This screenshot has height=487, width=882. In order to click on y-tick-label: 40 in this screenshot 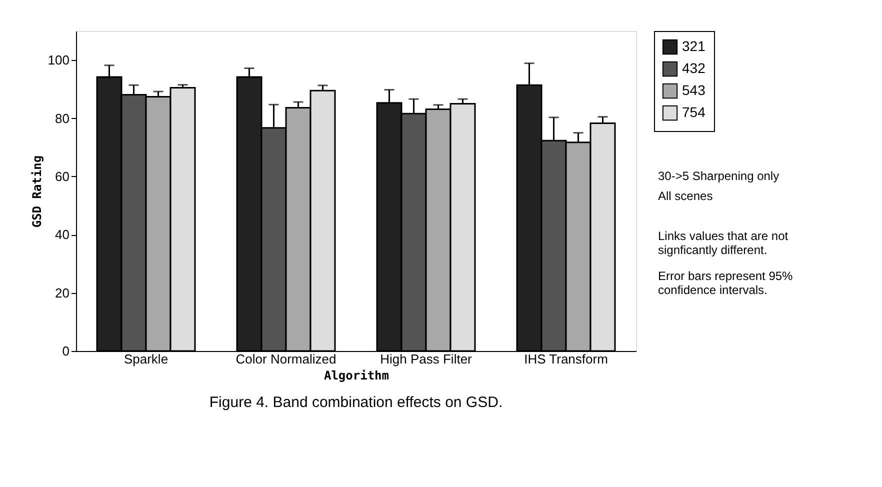, I will do `click(62, 234)`.